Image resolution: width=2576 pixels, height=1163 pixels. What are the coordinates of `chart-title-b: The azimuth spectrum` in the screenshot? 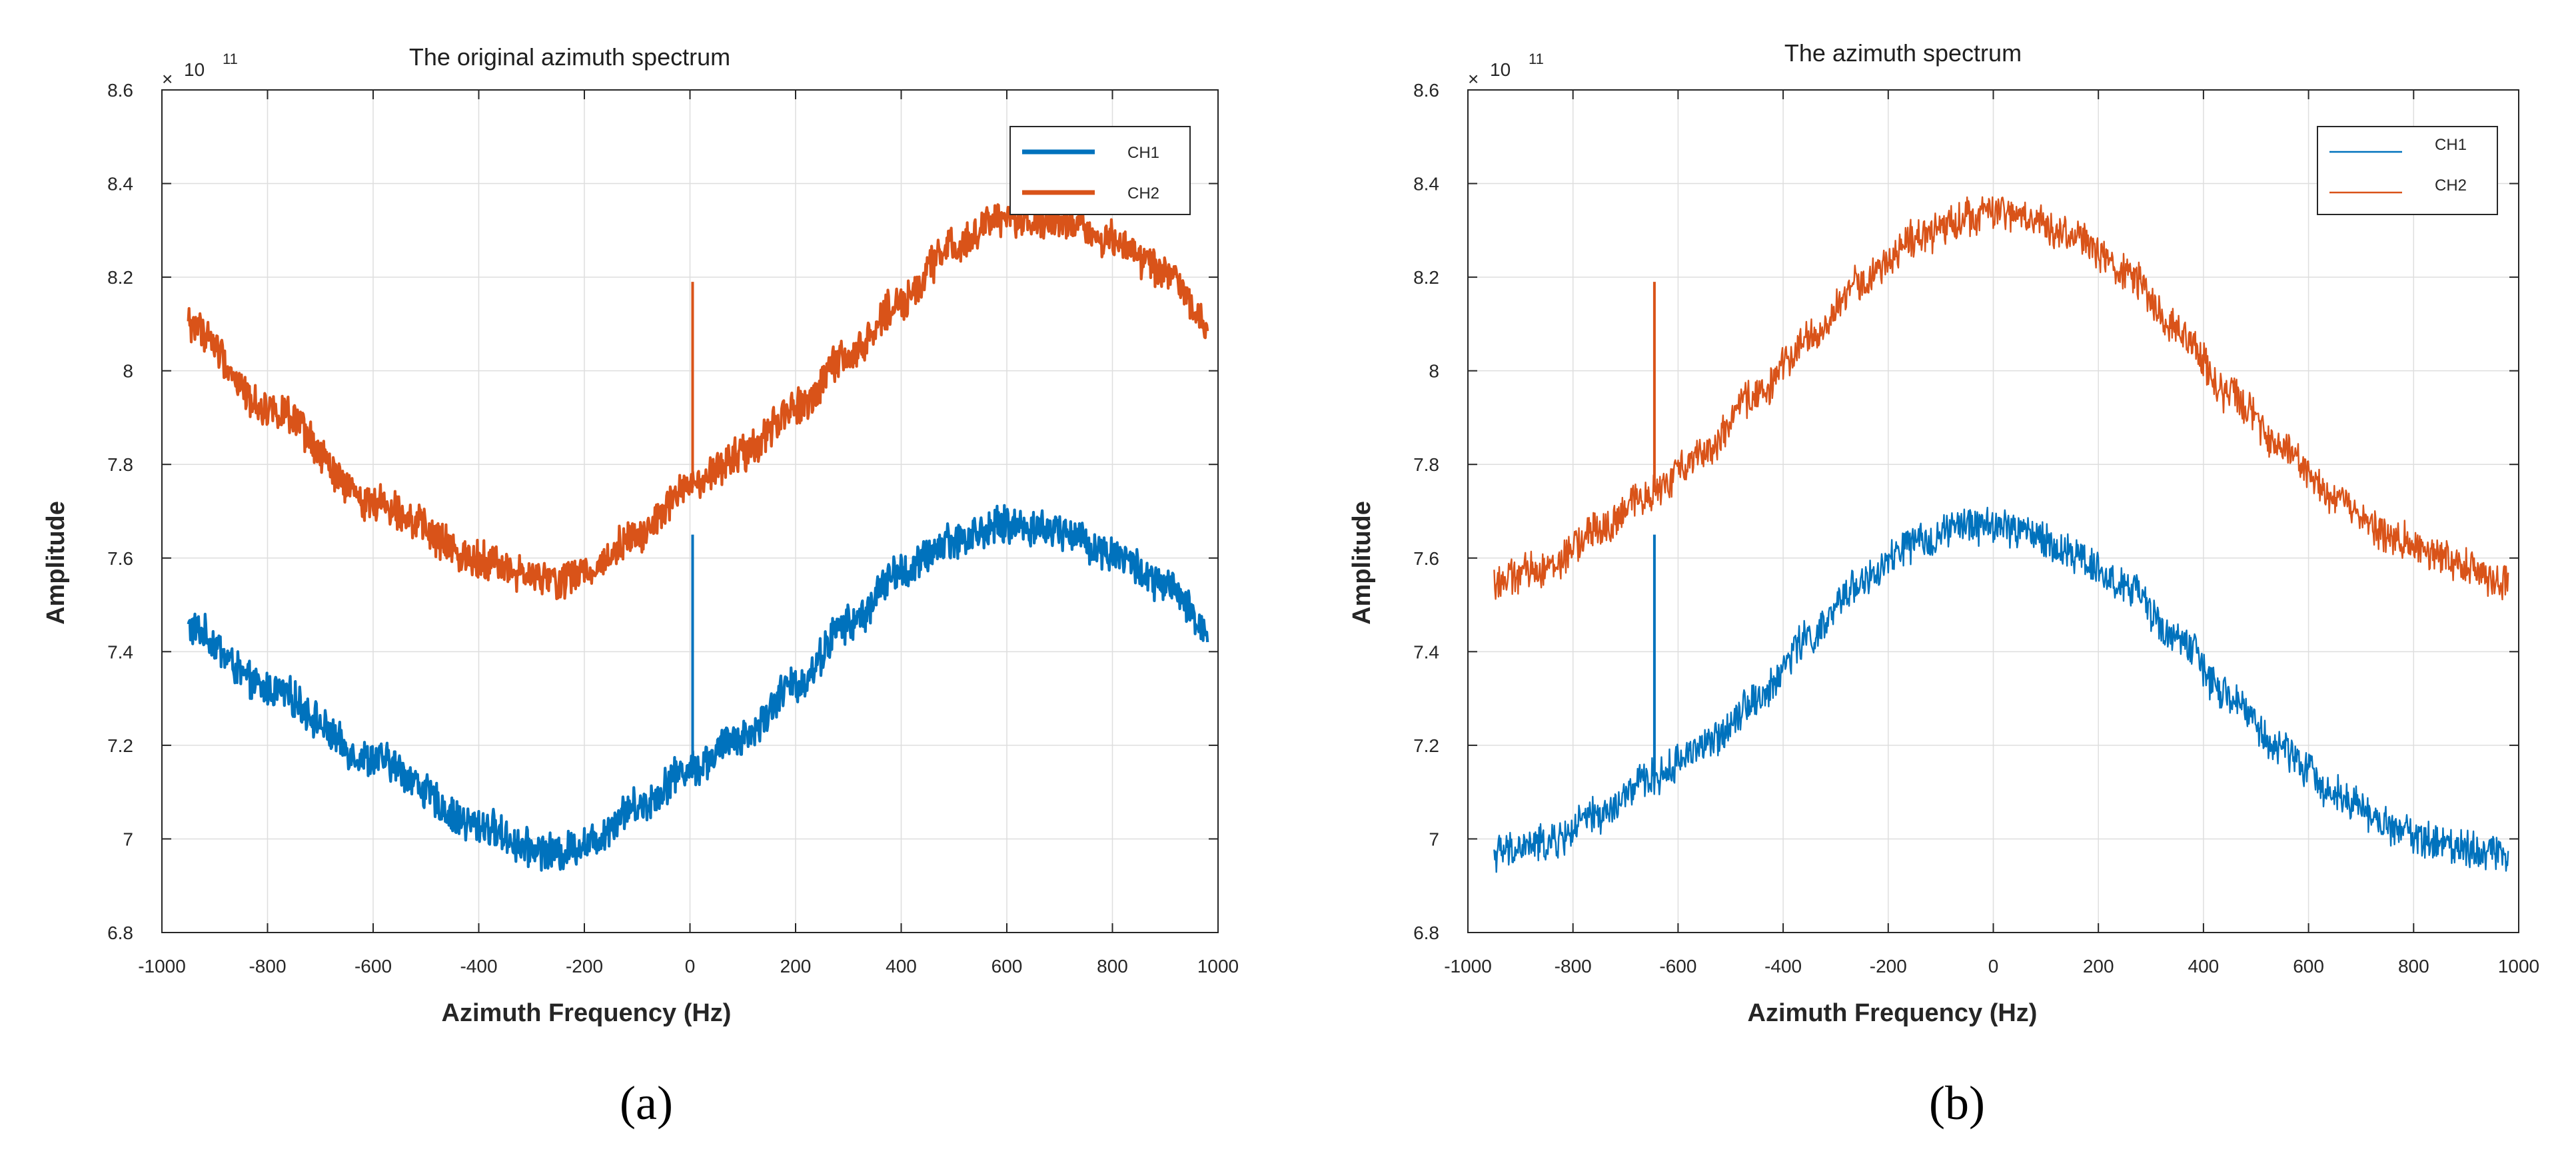 It's located at (1903, 53).